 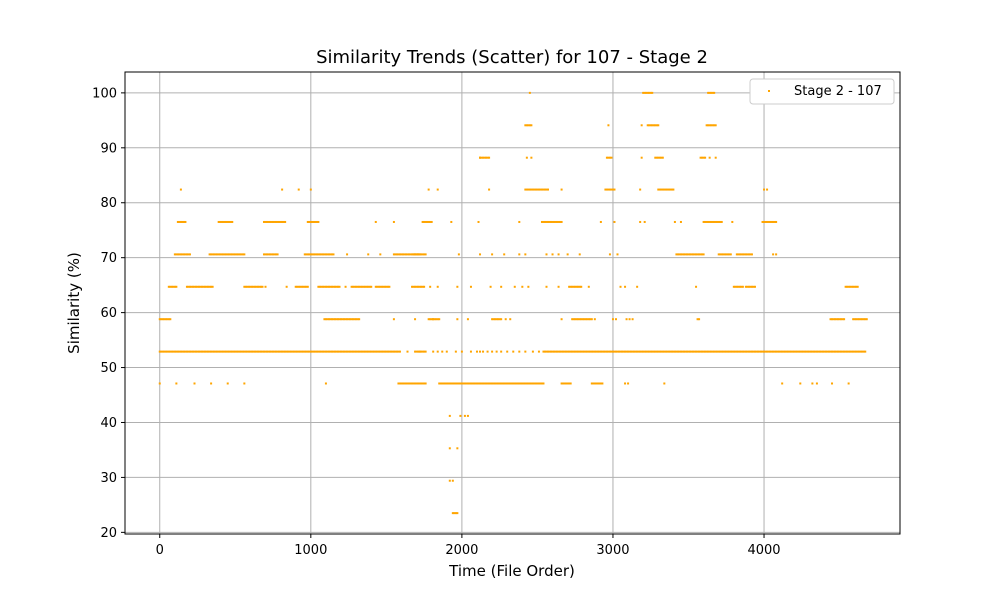 I want to click on x-tick-label: 3000, so click(x=612, y=550).